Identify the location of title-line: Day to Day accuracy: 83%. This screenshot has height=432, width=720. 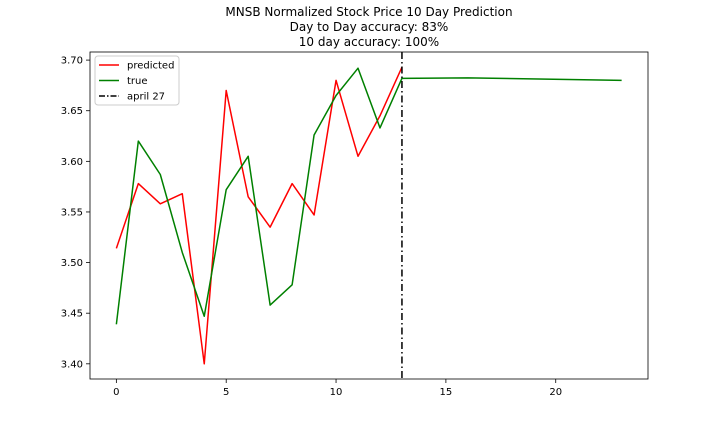
(369, 27).